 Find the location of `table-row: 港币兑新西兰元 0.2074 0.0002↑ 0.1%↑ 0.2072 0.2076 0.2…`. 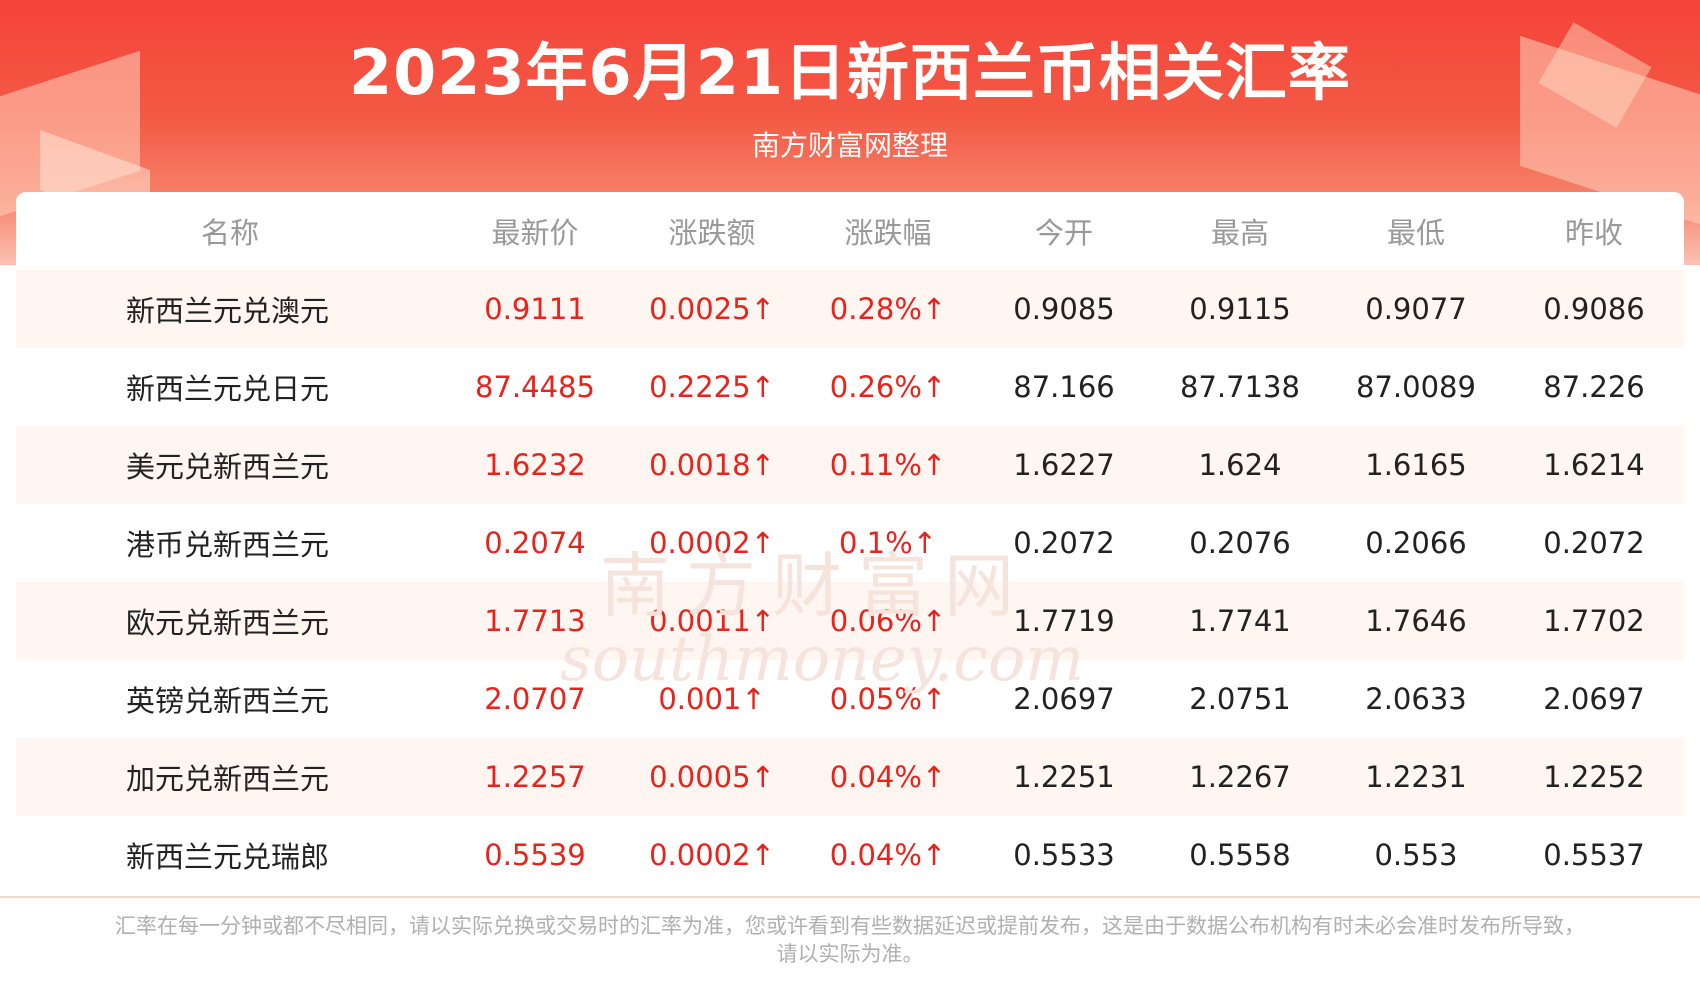

table-row: 港币兑新西兰元 0.2074 0.0002↑ 0.1%↑ 0.2072 0.2076 0.2… is located at coordinates (850, 543).